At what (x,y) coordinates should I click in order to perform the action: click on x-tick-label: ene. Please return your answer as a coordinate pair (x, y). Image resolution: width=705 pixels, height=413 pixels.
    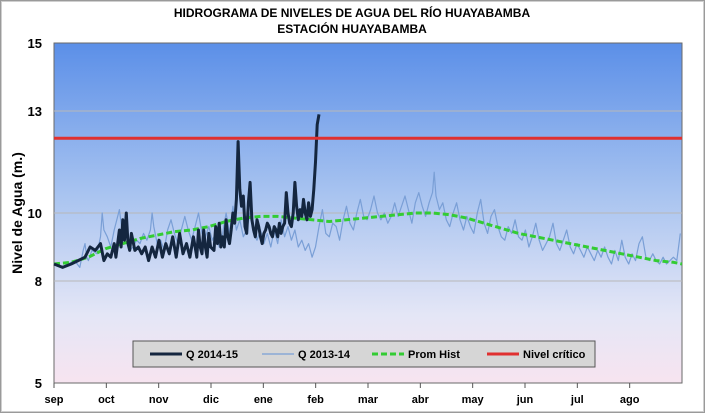
    Looking at the image, I should click on (263, 400).